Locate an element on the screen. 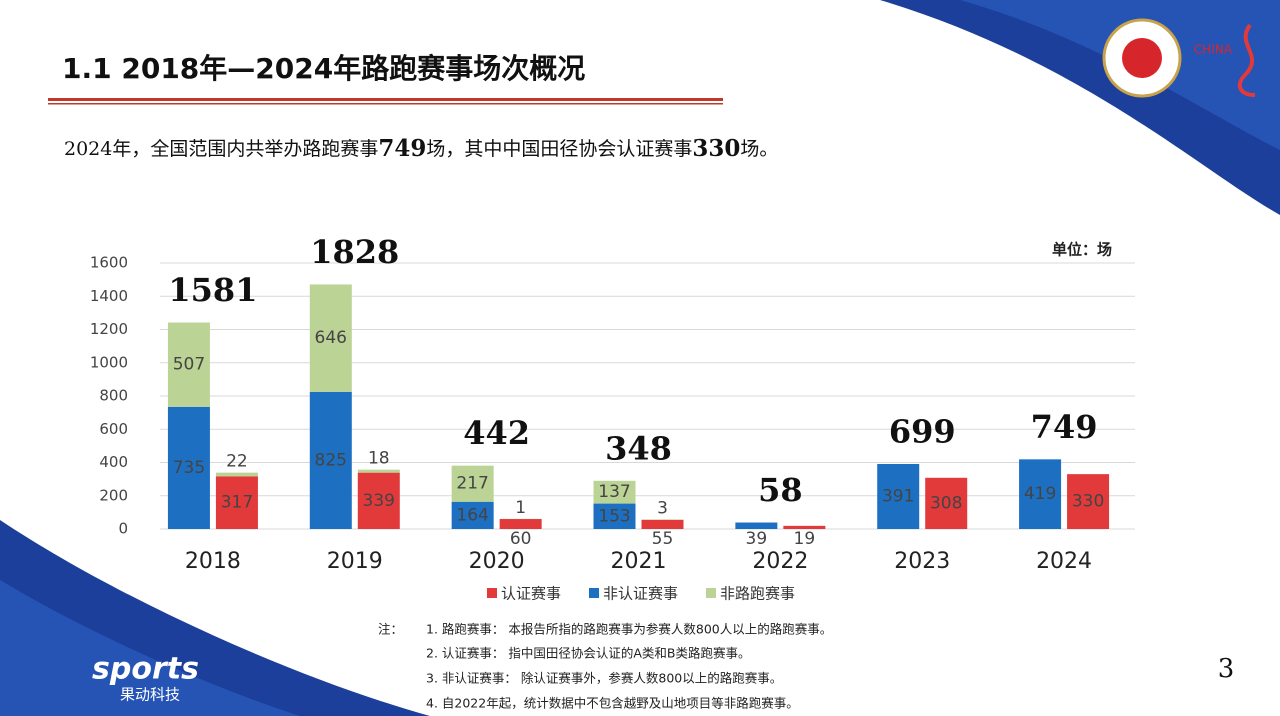 This screenshot has height=716, width=1280. data-label: 330 is located at coordinates (1088, 502).